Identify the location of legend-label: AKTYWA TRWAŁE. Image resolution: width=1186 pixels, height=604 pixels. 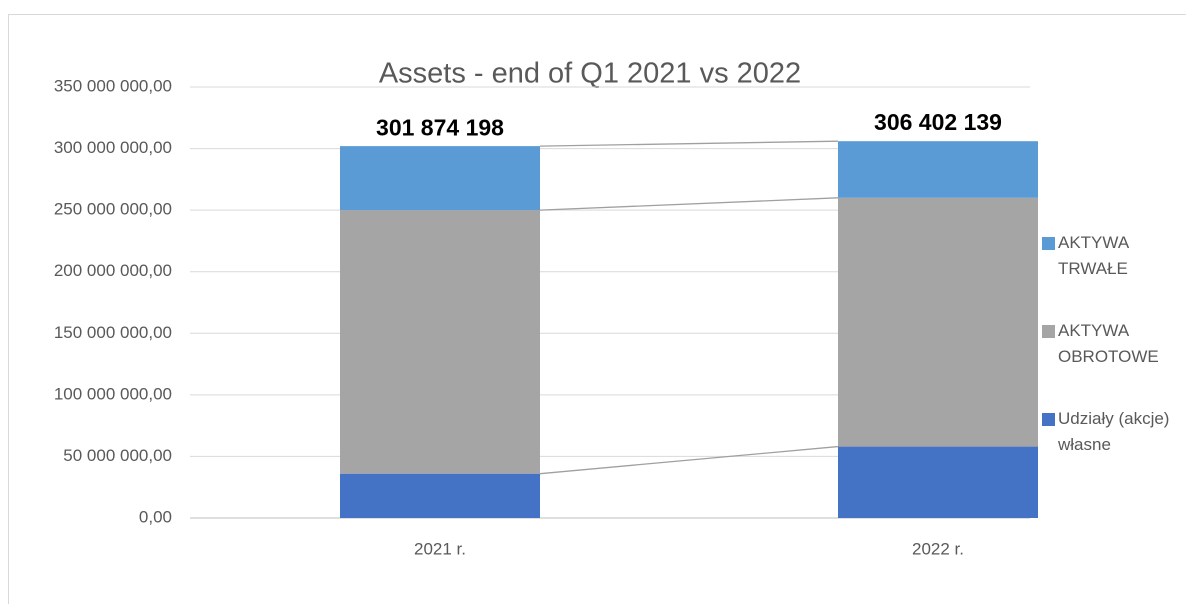
(1093, 255).